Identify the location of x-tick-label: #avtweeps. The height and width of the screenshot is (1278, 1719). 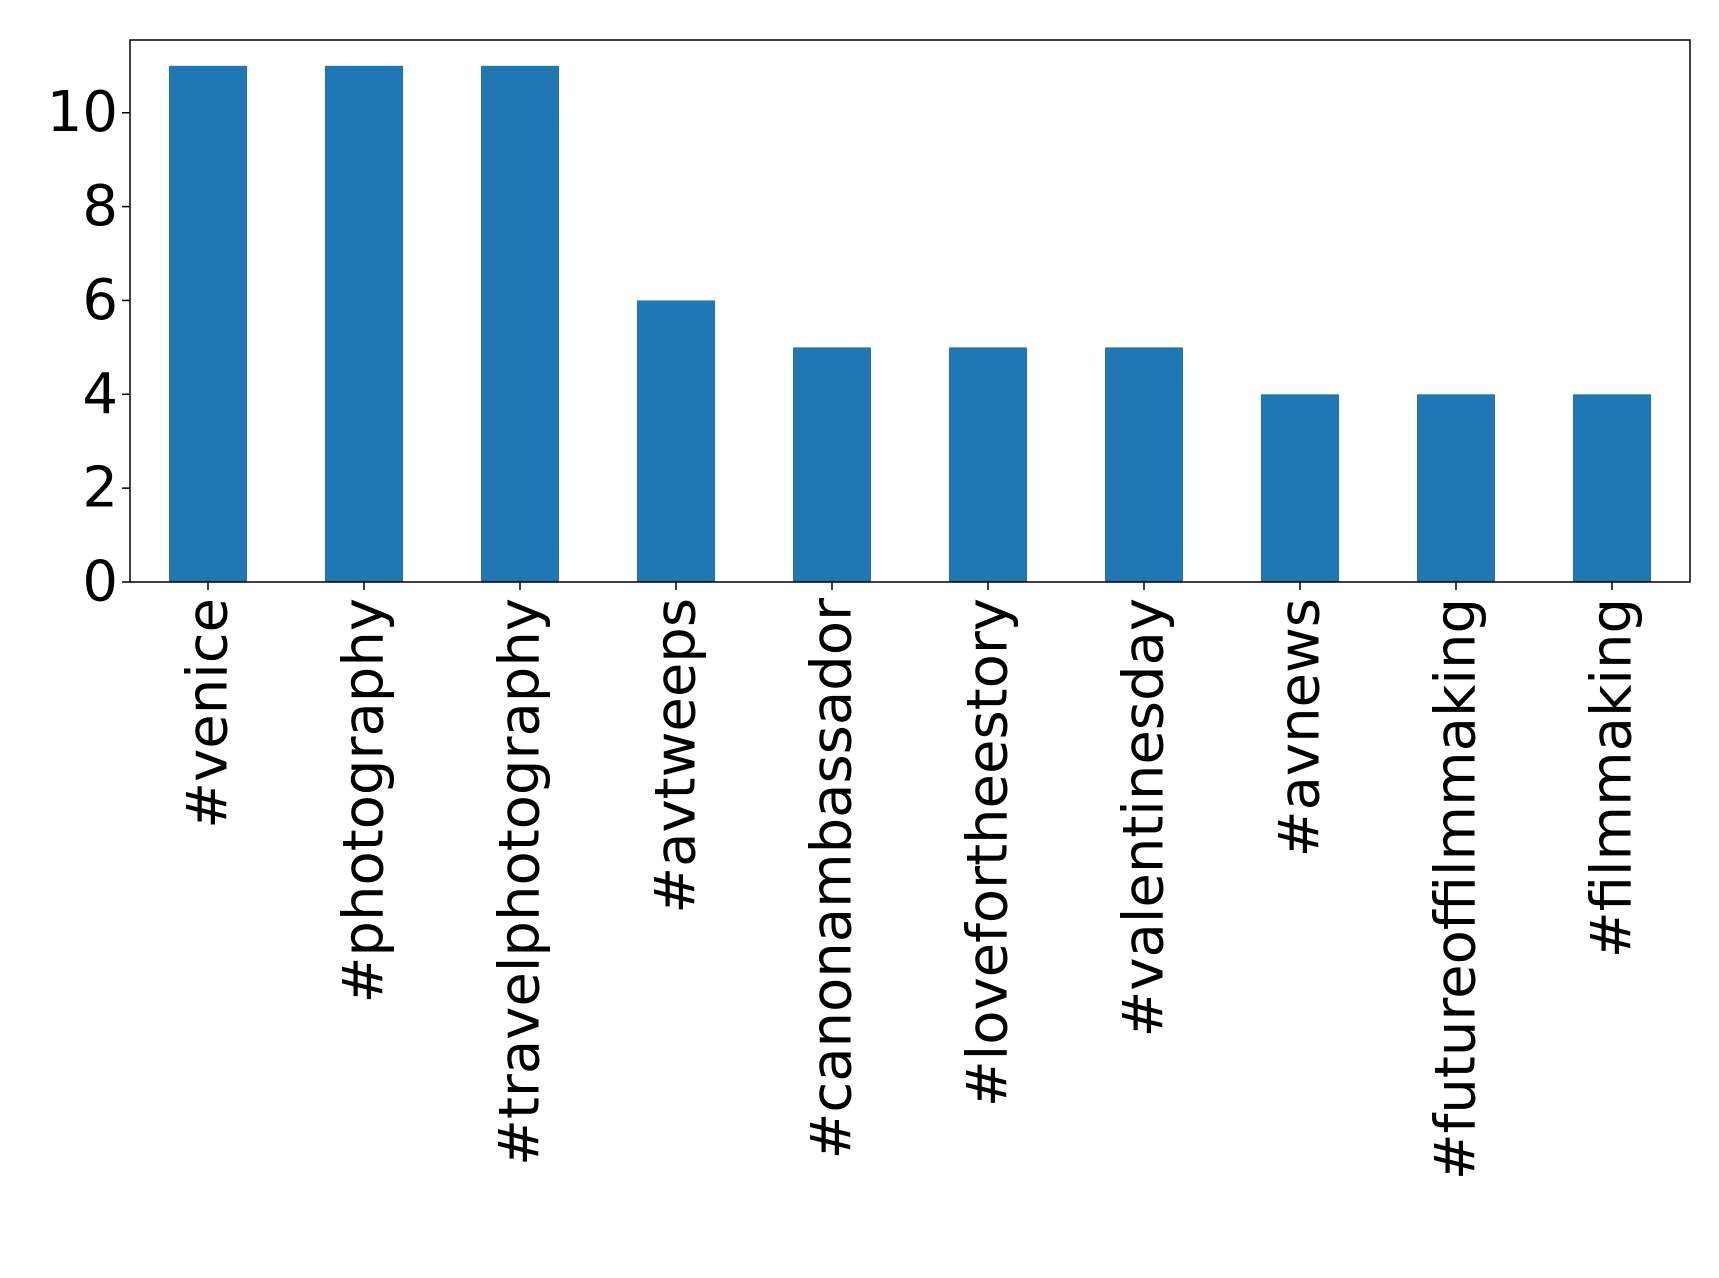
(676, 756).